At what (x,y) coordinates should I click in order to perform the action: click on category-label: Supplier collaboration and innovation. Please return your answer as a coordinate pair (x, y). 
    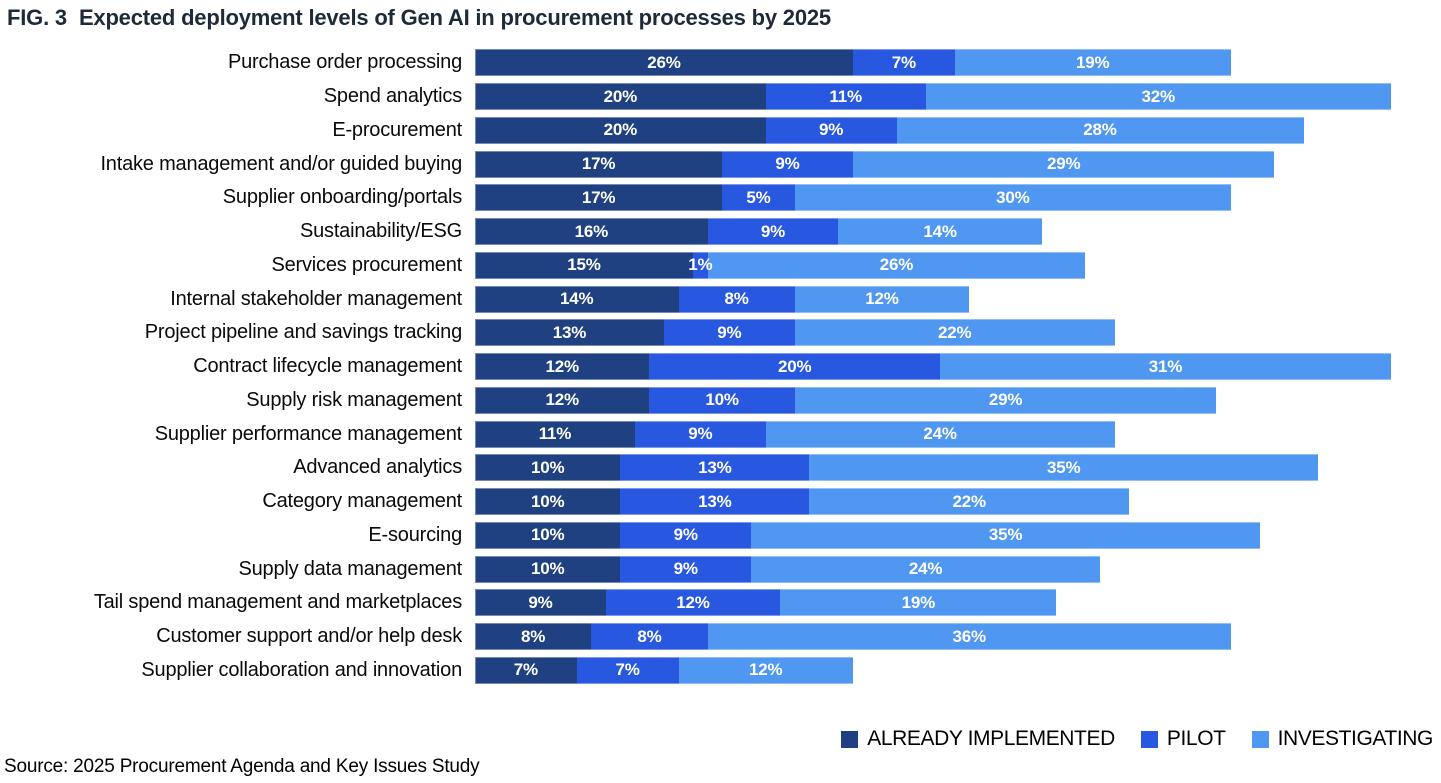
    Looking at the image, I should click on (301, 669).